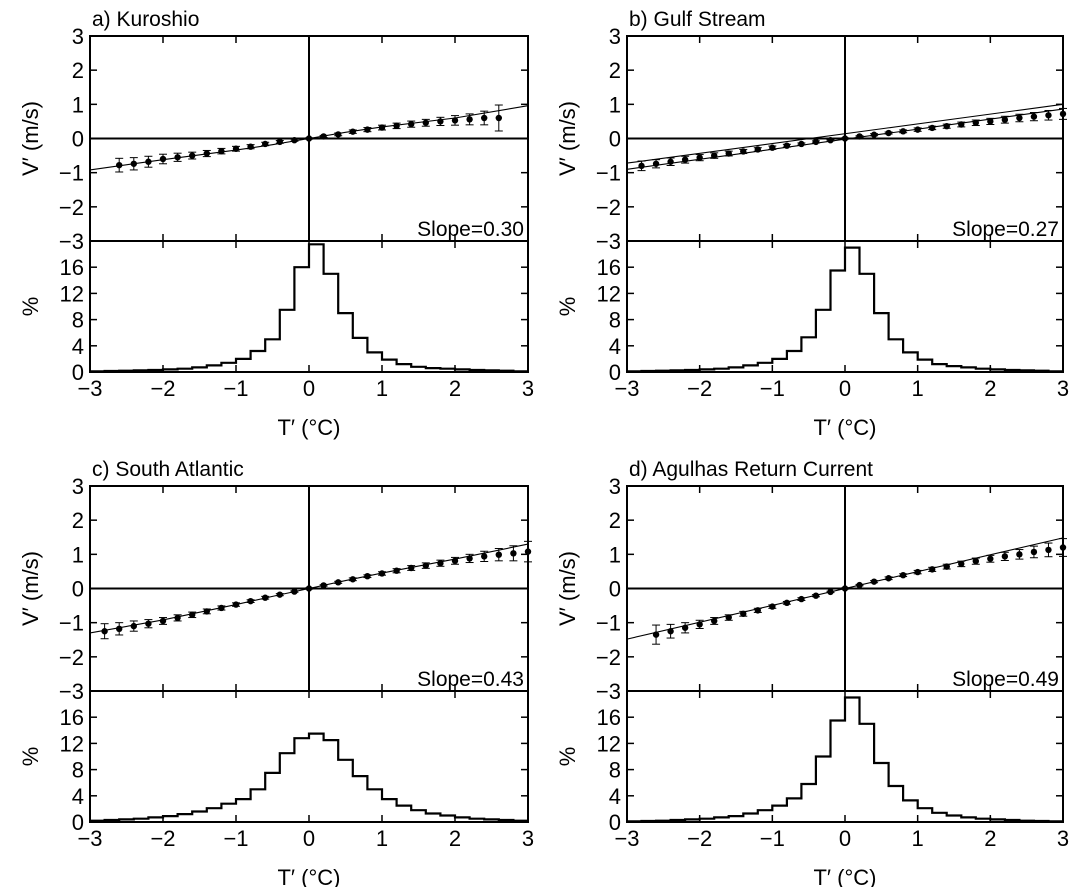 The image size is (1072, 887). What do you see at coordinates (309, 756) in the screenshot?
I see `plot-frame` at bounding box center [309, 756].